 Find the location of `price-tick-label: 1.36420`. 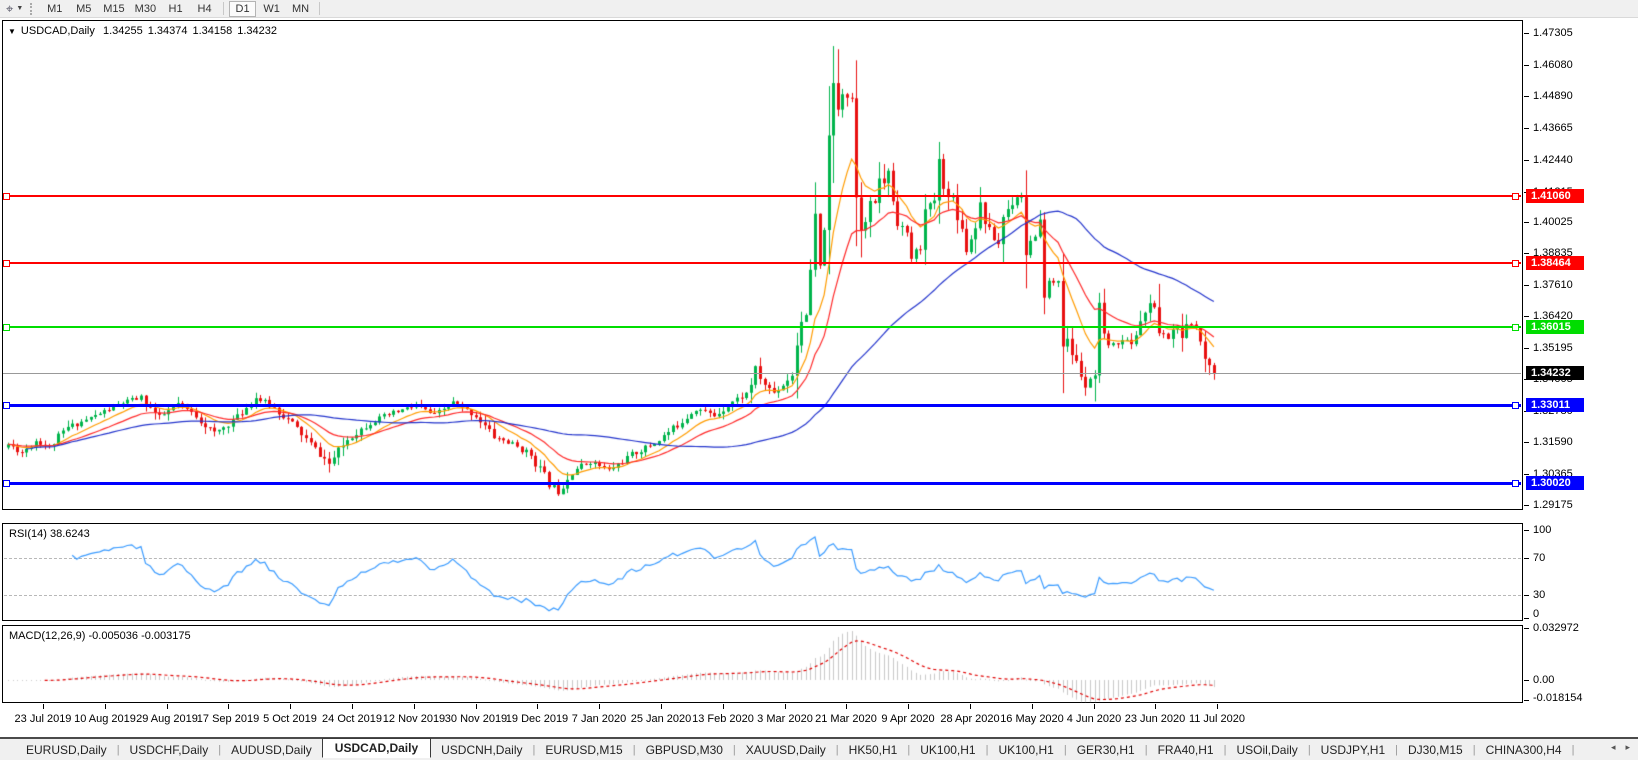

price-tick-label: 1.36420 is located at coordinates (1553, 316).